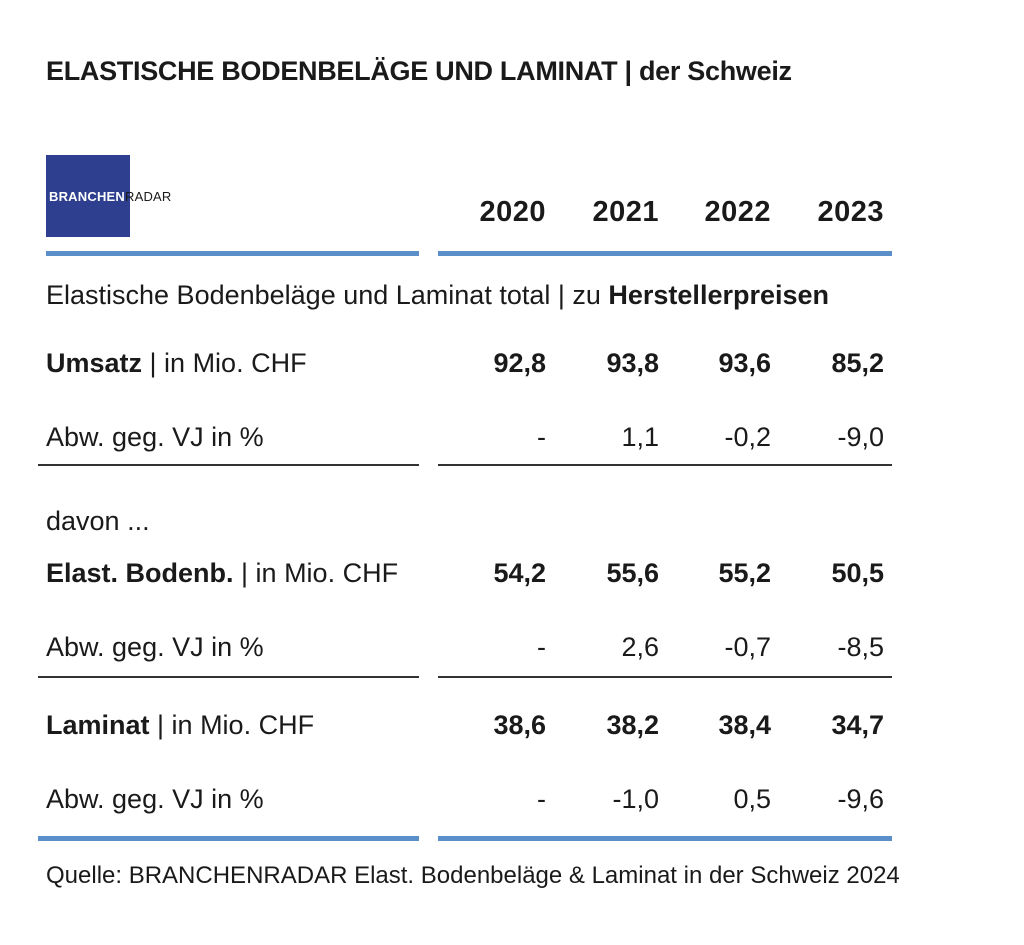 The image size is (1024, 945). What do you see at coordinates (155, 437) in the screenshot?
I see `row-label-umsatz-change: Abw. geg. VJ in %` at bounding box center [155, 437].